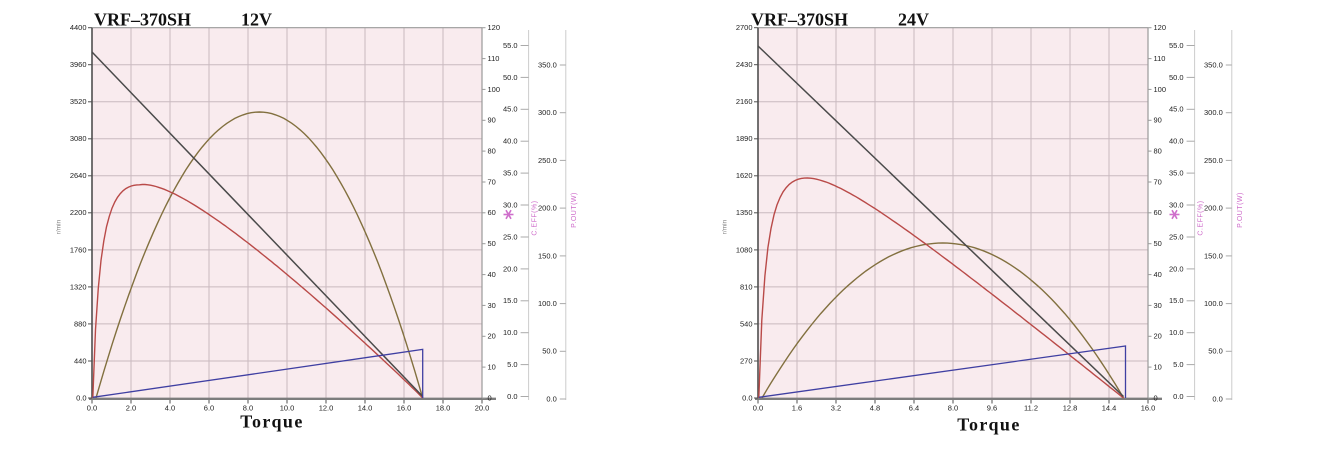  Describe the element at coordinates (744, 138) in the screenshot. I see `svg-text: 1890` at that location.